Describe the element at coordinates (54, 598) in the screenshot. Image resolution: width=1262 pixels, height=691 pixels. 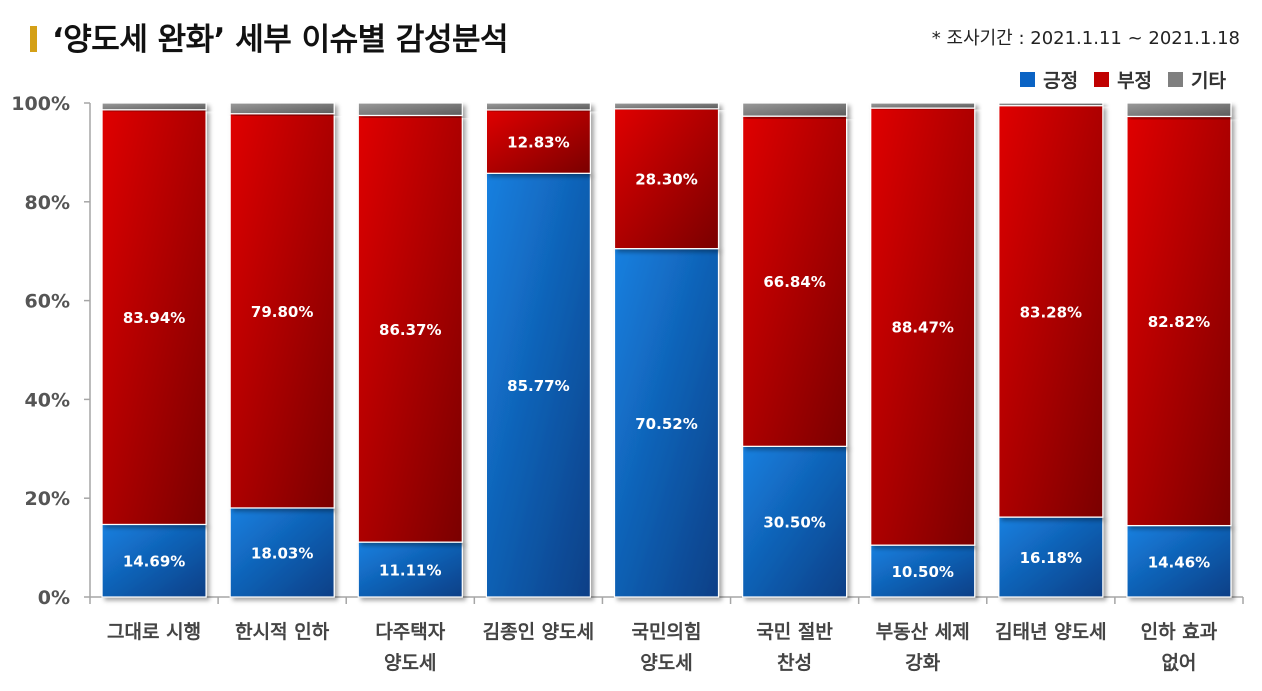
I see `y-tick-label: 0%` at that location.